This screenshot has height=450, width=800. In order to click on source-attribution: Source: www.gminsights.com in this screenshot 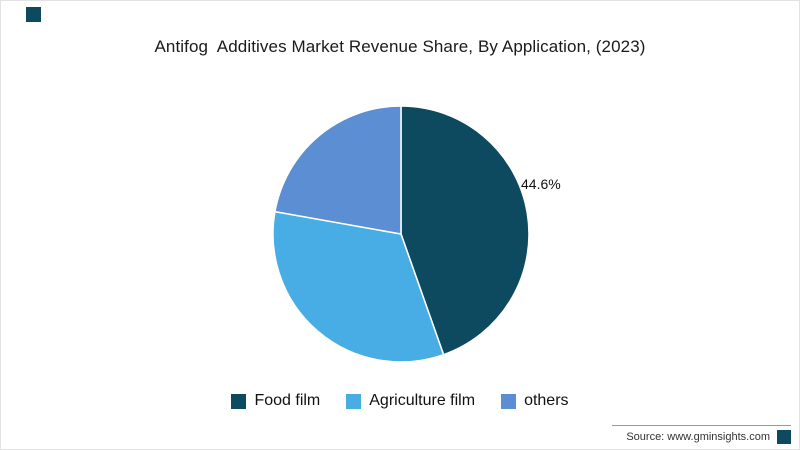, I will do `click(701, 434)`.